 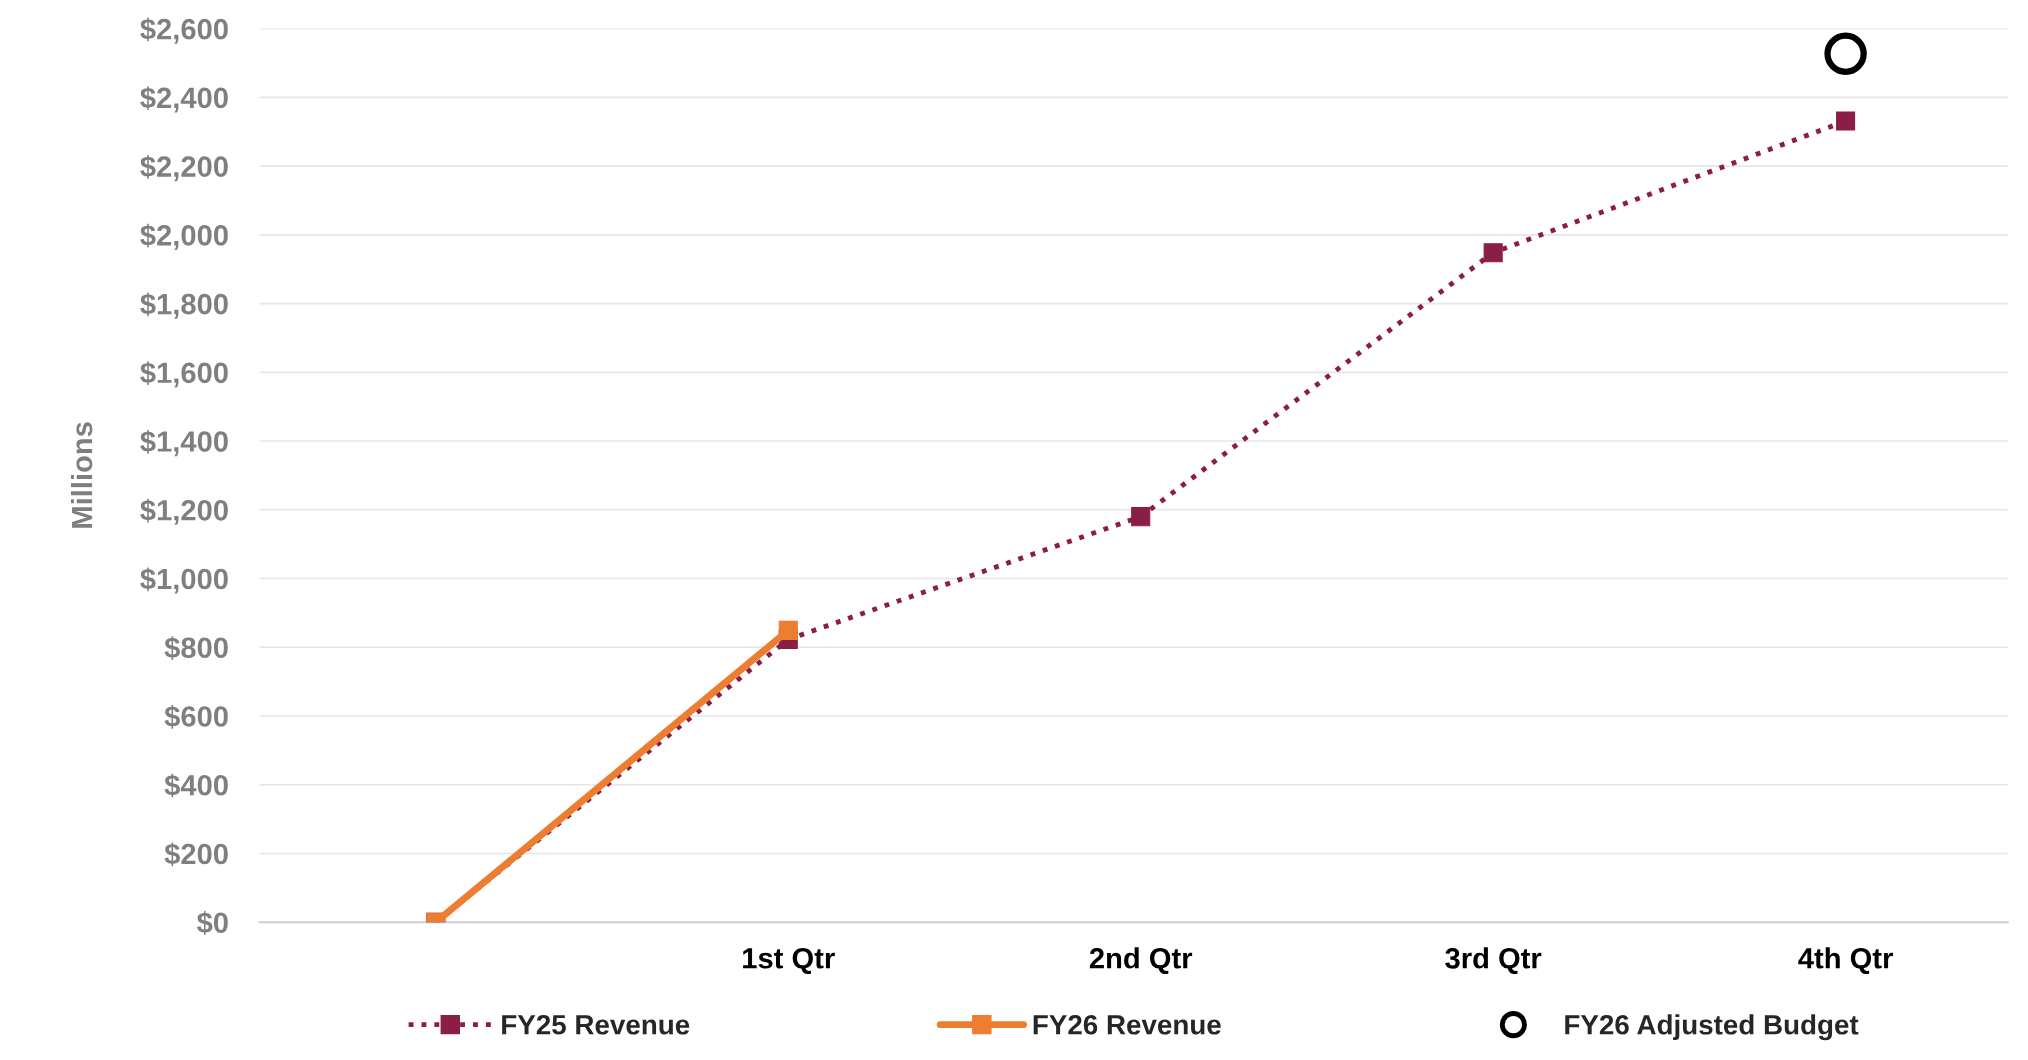 I want to click on legend-label: FY26 Revenue, so click(x=1127, y=1024).